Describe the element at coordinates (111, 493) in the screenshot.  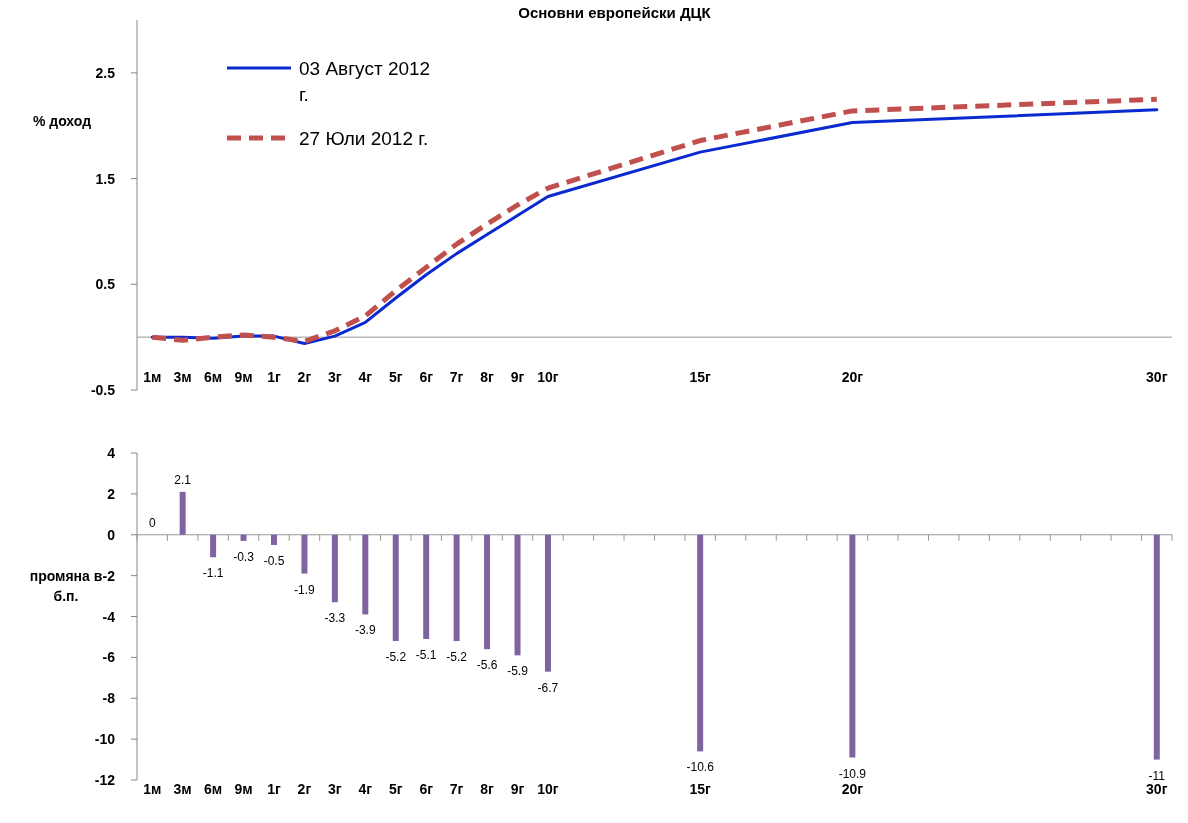
I see `y-tick-label: 2` at that location.